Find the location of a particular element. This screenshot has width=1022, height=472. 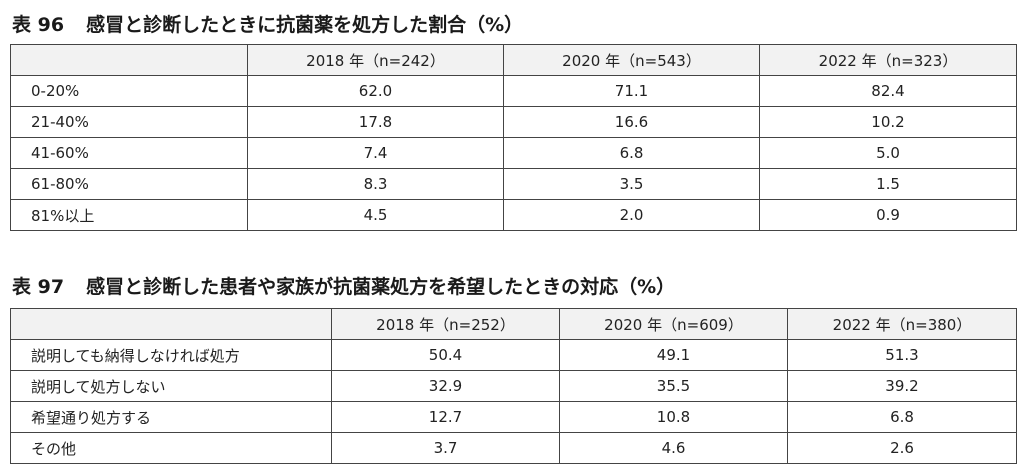

table-cell: 35.5 is located at coordinates (673, 386).